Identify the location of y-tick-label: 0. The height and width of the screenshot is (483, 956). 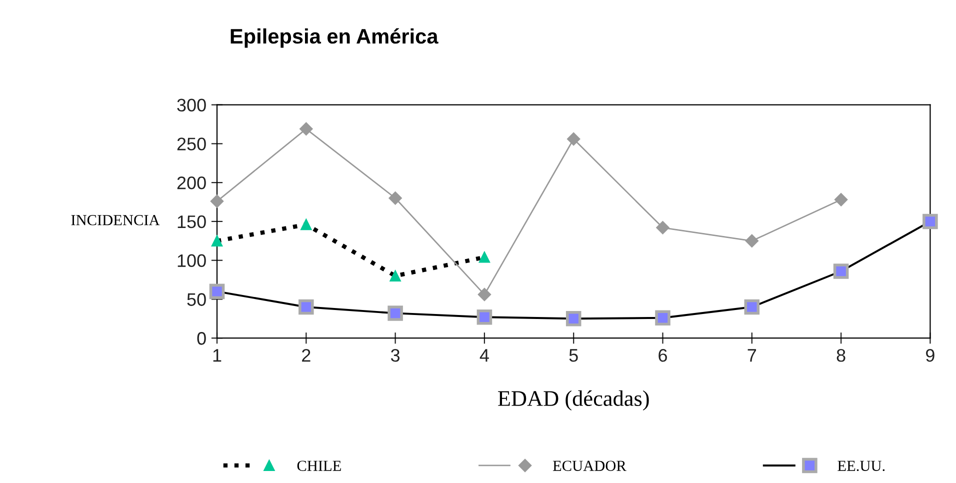
(201, 338).